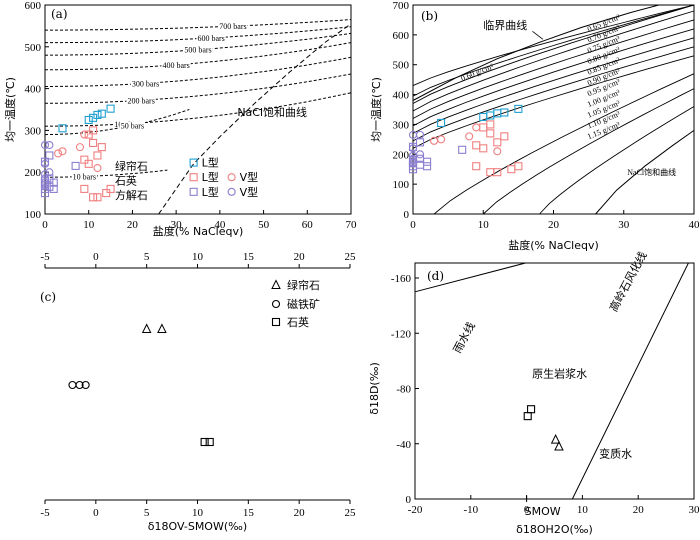 The image size is (700, 540). Describe the element at coordinates (10, 109) in the screenshot. I see `panel-a-ylabel: 均一温度(℃)` at that location.